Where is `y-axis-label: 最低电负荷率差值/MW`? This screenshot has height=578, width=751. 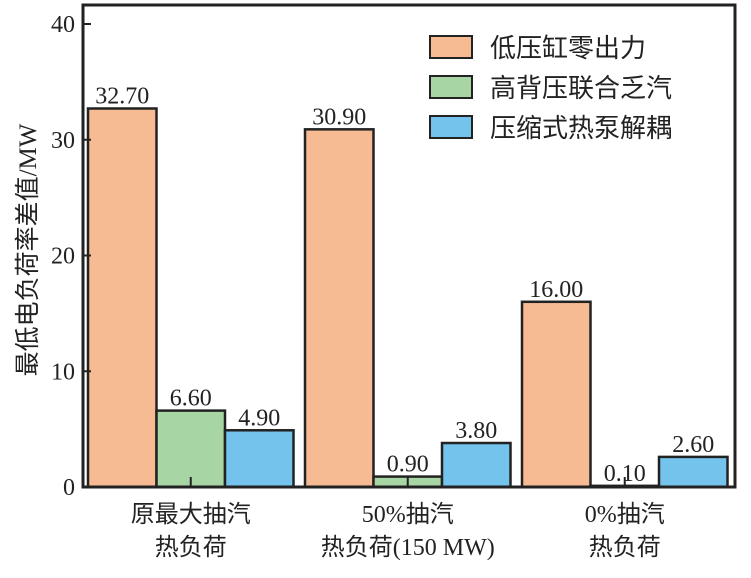
y-axis-label: 最低电负荷率差值/MW is located at coordinates (28, 249).